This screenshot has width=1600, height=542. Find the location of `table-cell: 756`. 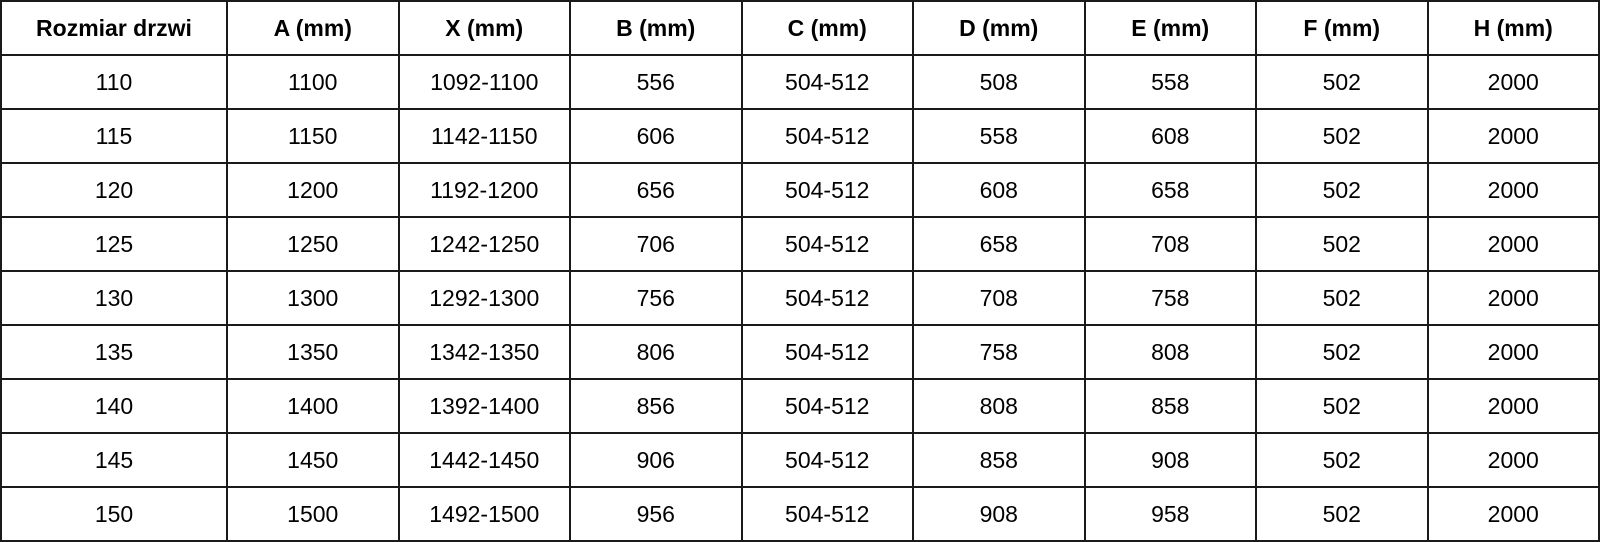

table-cell: 756 is located at coordinates (656, 298).